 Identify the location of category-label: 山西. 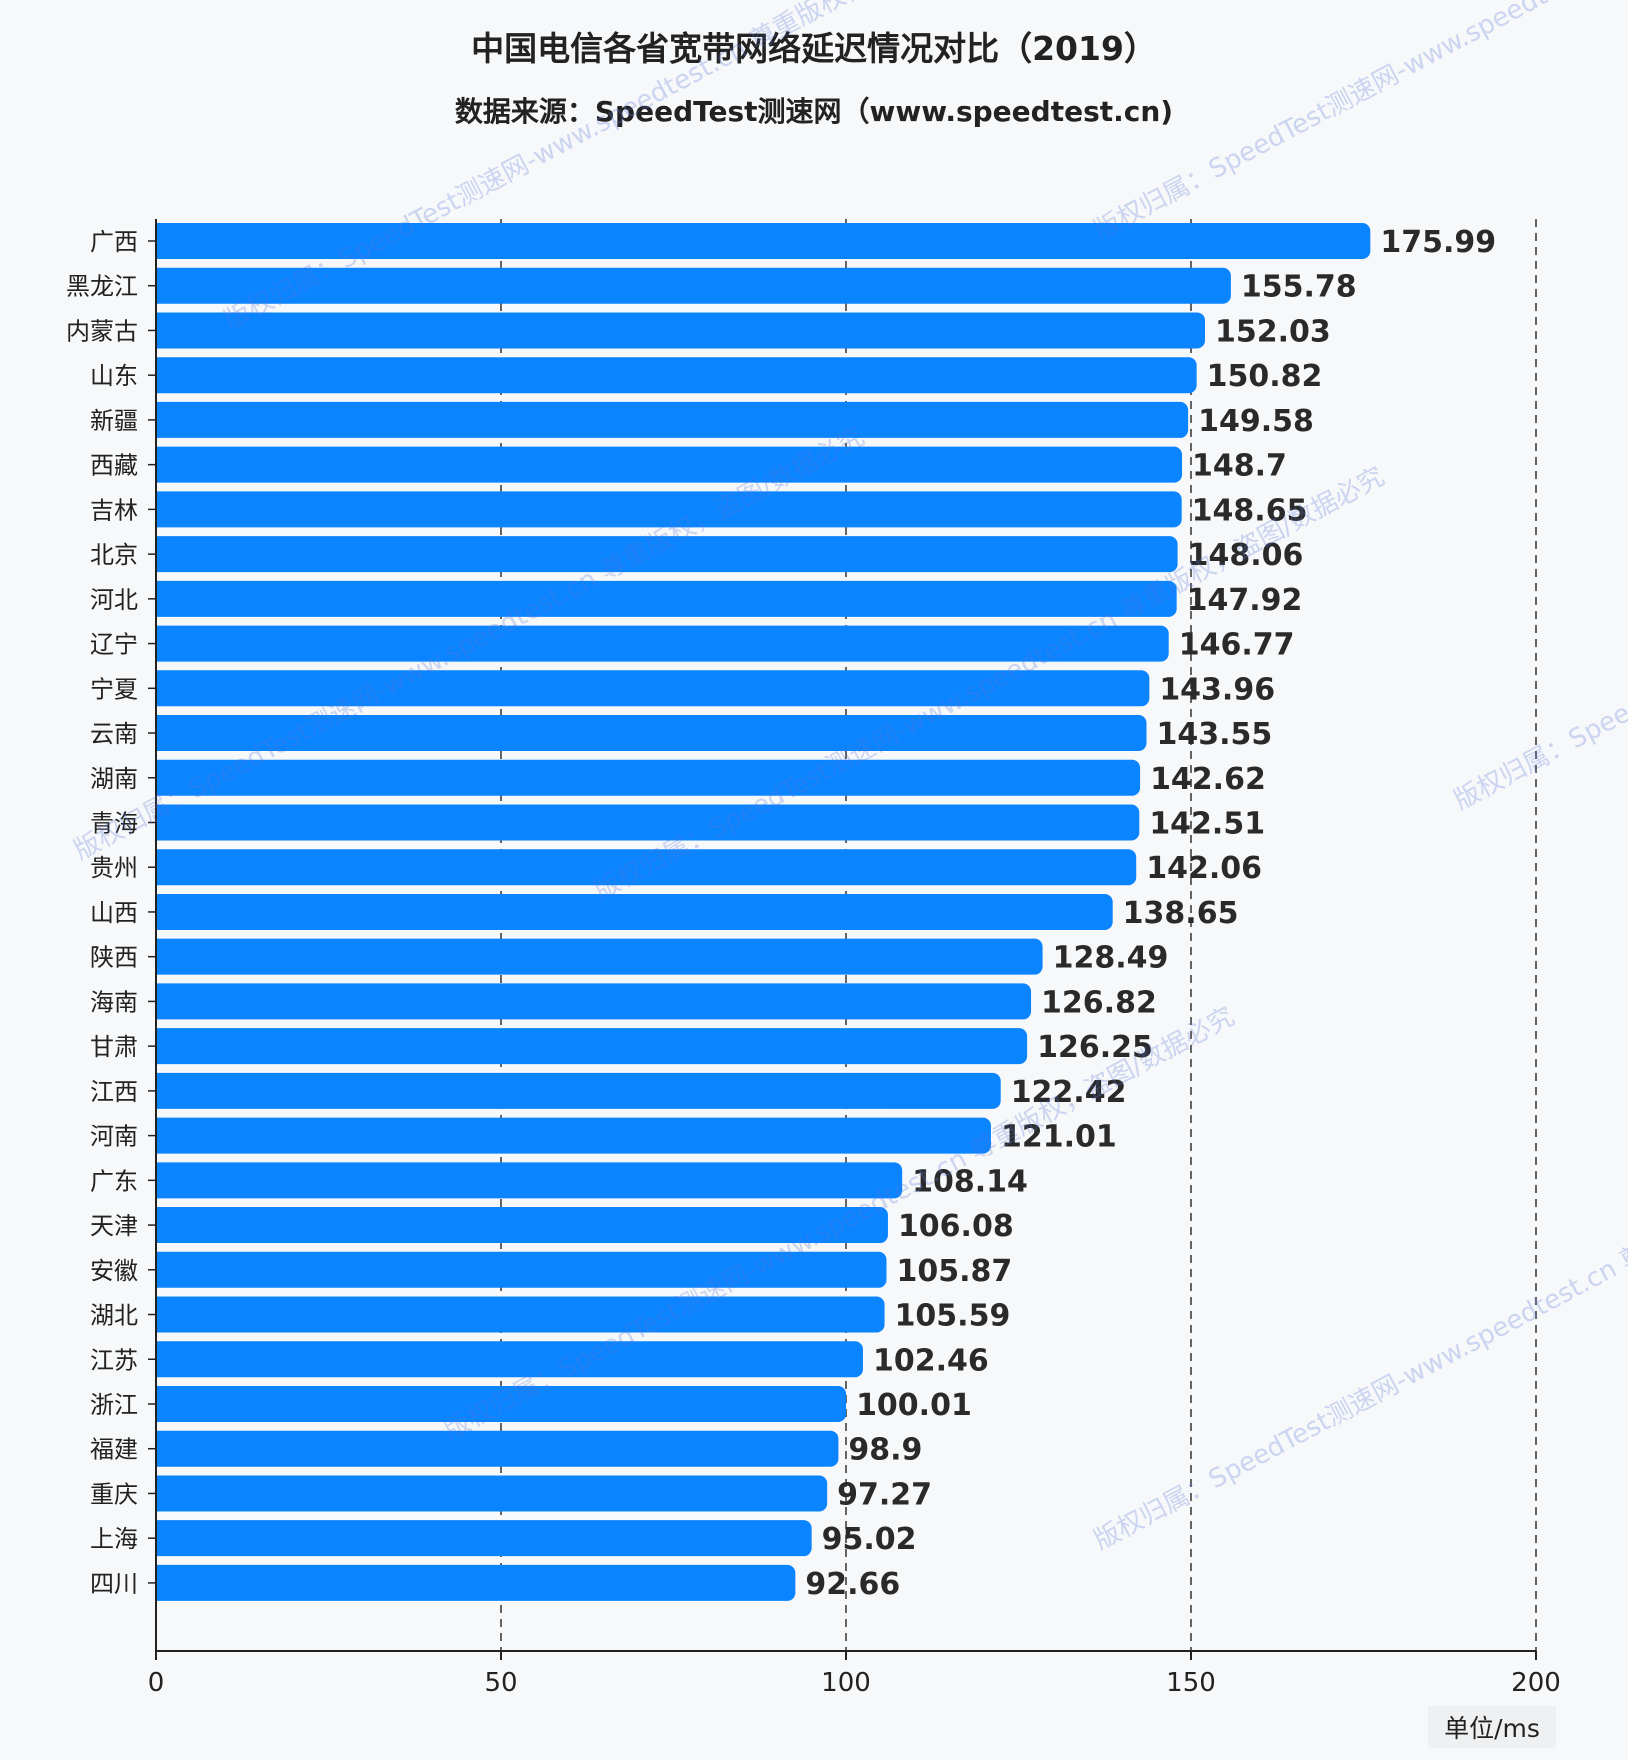
(114, 913).